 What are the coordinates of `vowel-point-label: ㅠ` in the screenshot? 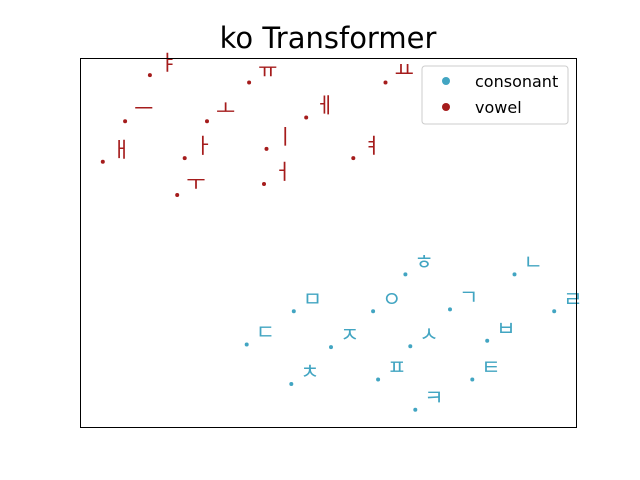 It's located at (267, 71).